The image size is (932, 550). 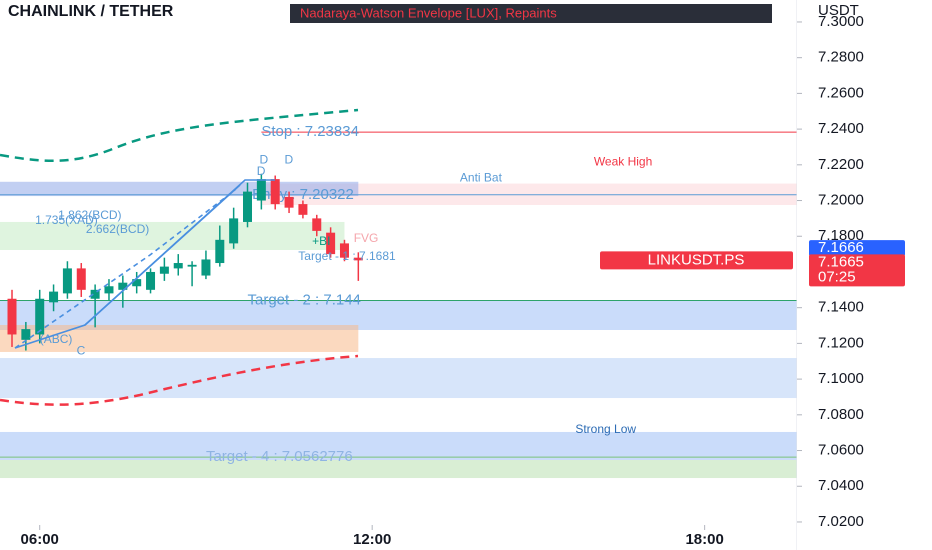 What do you see at coordinates (841, 307) in the screenshot?
I see `y-tick-label: 7.1400` at bounding box center [841, 307].